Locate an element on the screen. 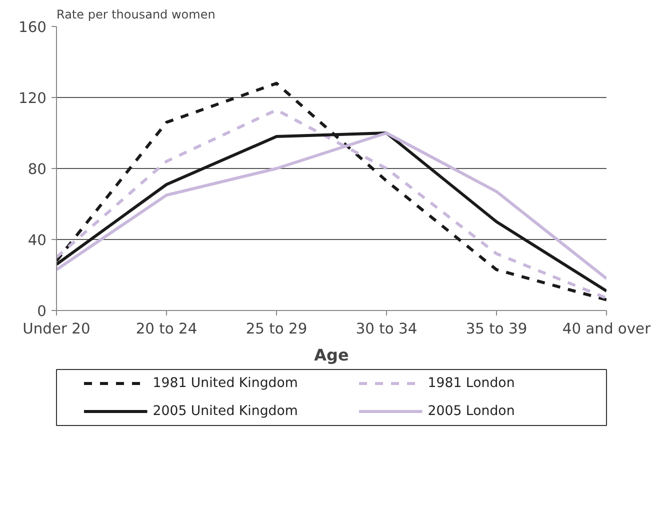  x-tick-label: 20 to 24 is located at coordinates (167, 329).